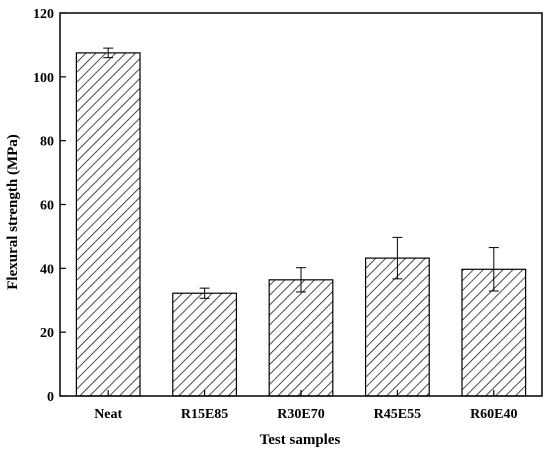 This screenshot has width=550, height=453. Describe the element at coordinates (204, 414) in the screenshot. I see `x-tick-label: R15E85` at that location.